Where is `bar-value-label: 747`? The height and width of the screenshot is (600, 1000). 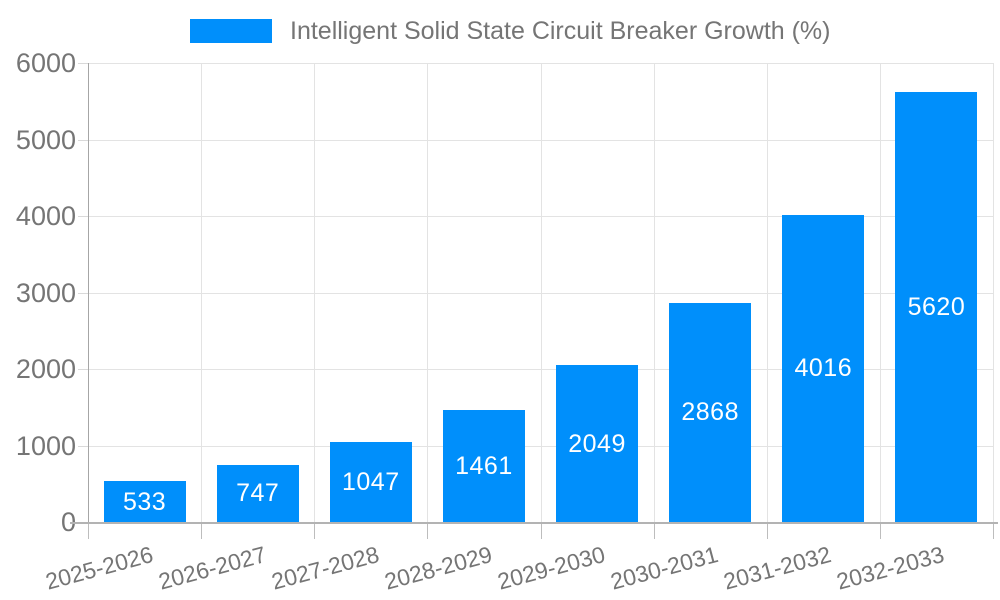
bar-value-label: 747 is located at coordinates (258, 493).